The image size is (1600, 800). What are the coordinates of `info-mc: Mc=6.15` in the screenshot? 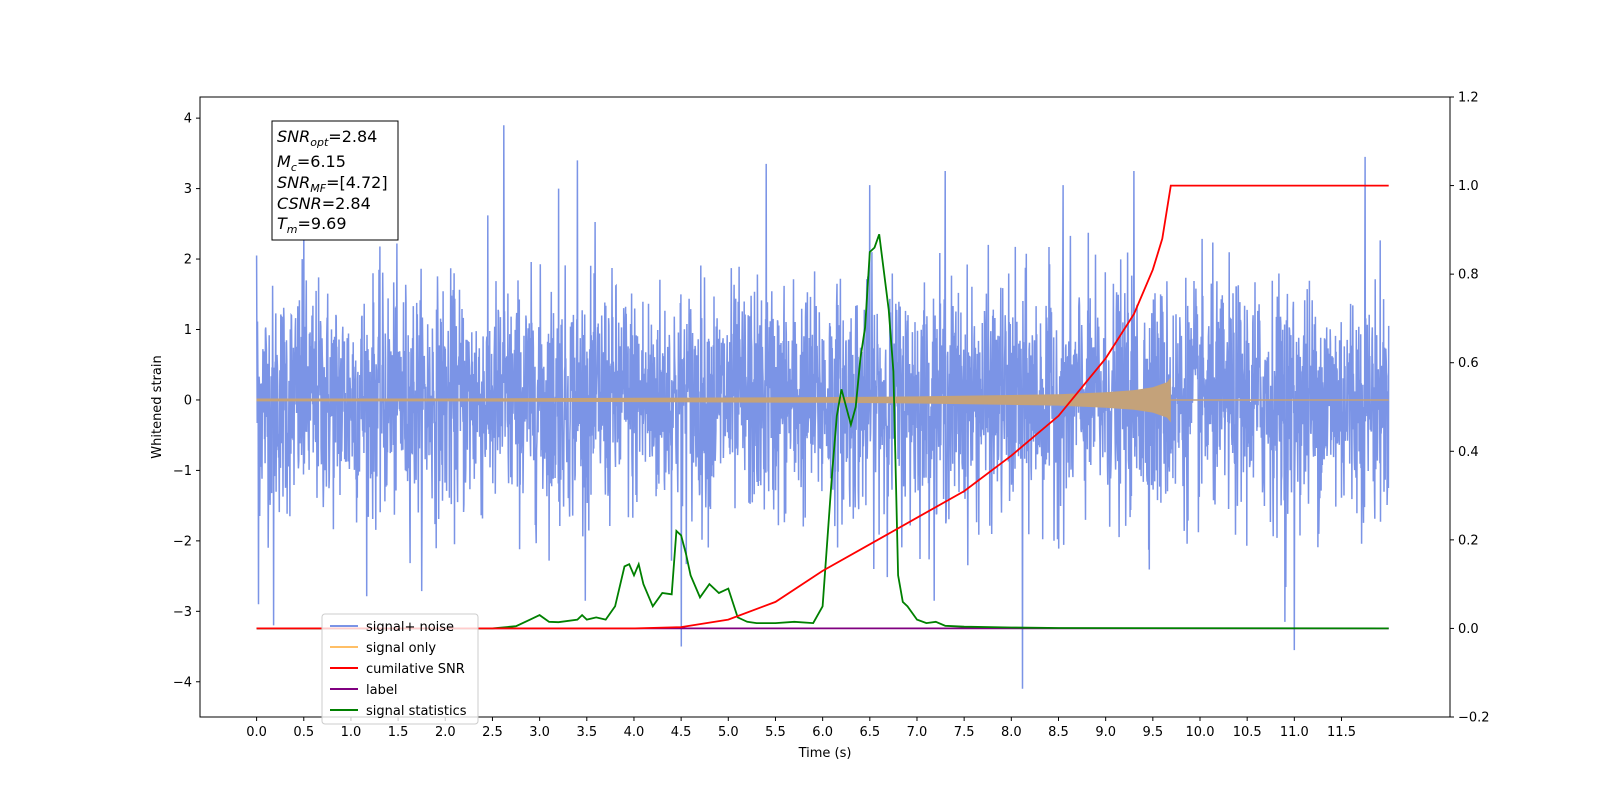 It's located at (311, 163).